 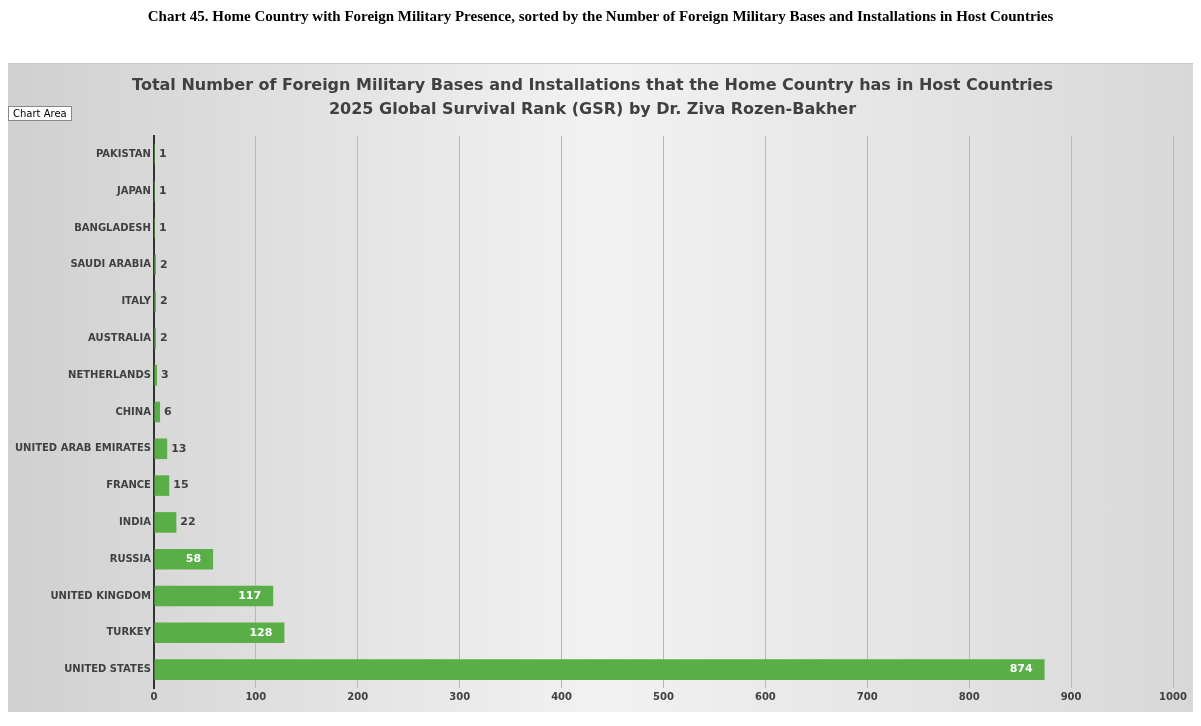 I want to click on x-tick-label: 900, so click(x=1071, y=696).